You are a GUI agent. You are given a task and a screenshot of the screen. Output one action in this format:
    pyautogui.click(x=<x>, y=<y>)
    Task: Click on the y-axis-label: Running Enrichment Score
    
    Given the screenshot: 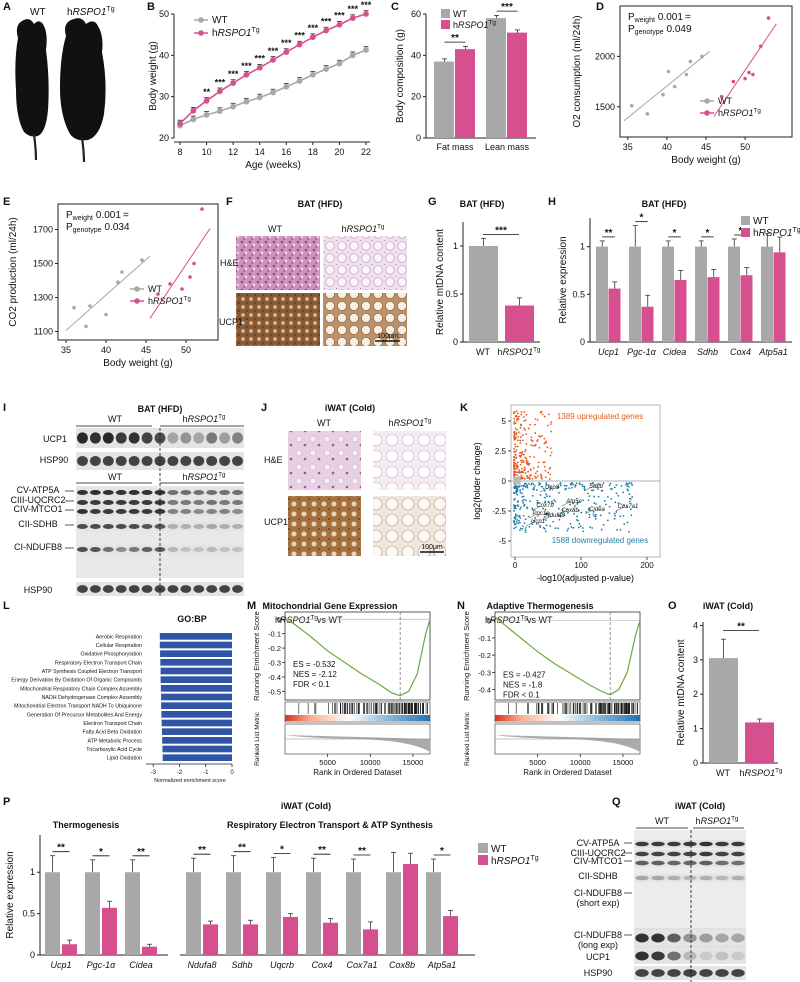 What is the action you would take?
    pyautogui.click(x=466, y=656)
    